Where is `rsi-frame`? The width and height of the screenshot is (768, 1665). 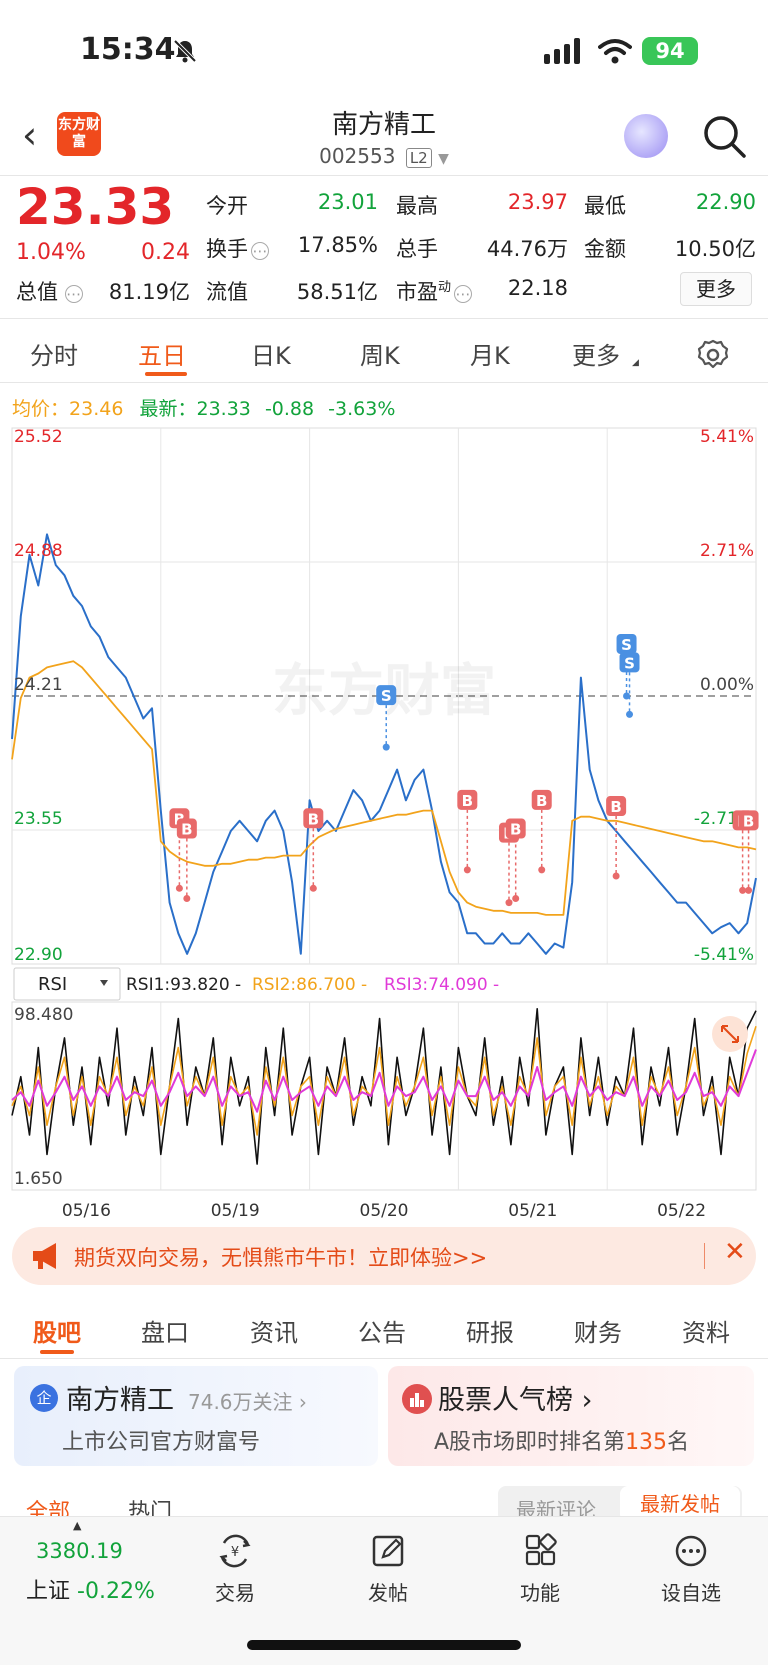 rsi-frame is located at coordinates (384, 1096).